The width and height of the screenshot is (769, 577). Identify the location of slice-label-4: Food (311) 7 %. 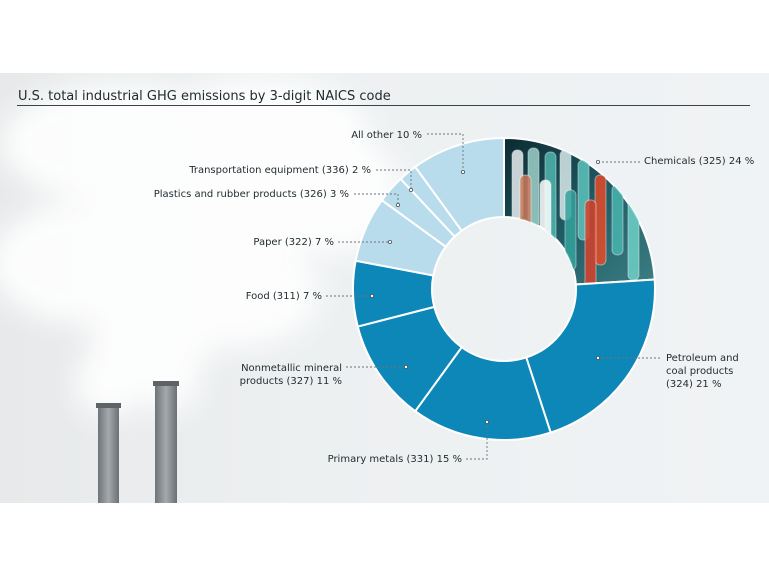
(284, 296).